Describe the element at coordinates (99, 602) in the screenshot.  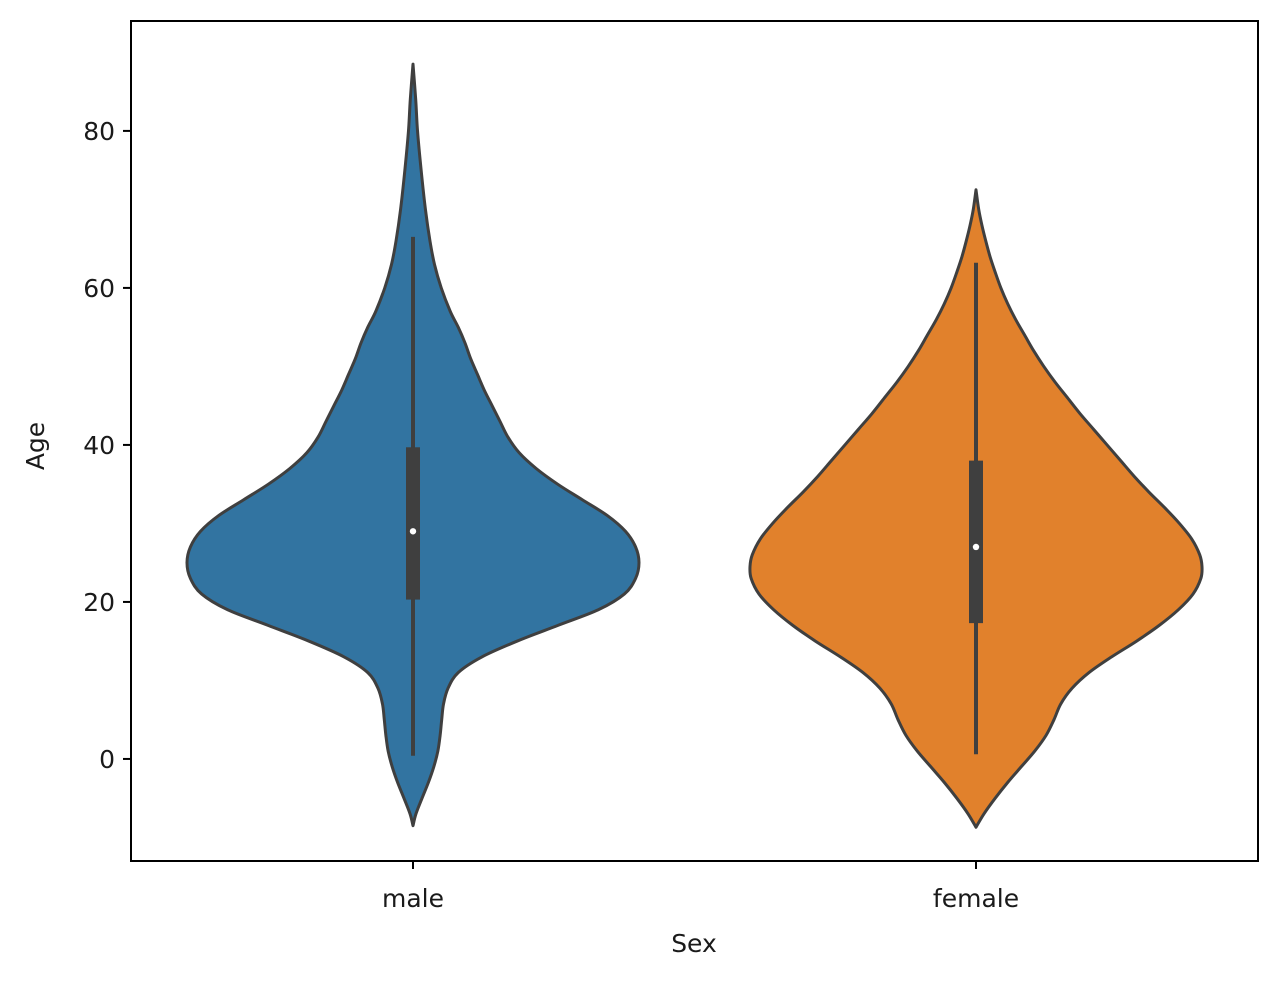
I see `y-tick-label: 20` at that location.